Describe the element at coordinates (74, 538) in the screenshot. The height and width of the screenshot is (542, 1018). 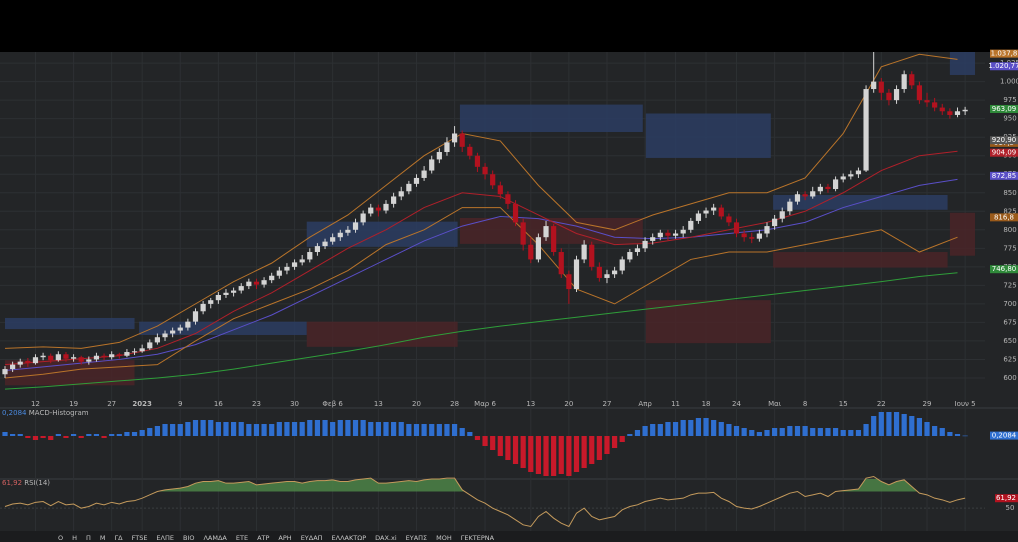
I see `toolbar-item: Η` at that location.